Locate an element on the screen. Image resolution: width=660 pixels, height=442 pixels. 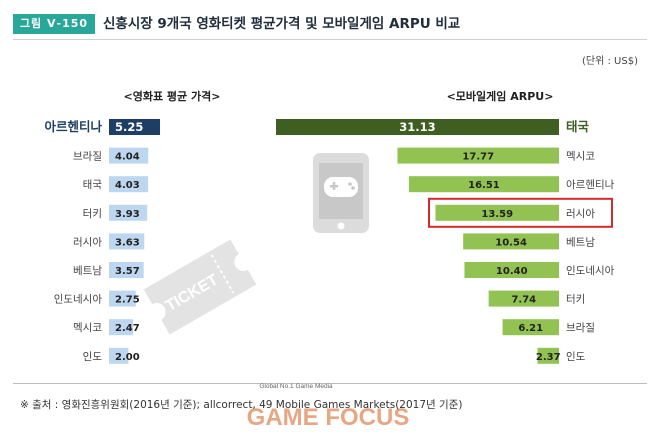
unit-label: (단위 : US$) is located at coordinates (610, 61).